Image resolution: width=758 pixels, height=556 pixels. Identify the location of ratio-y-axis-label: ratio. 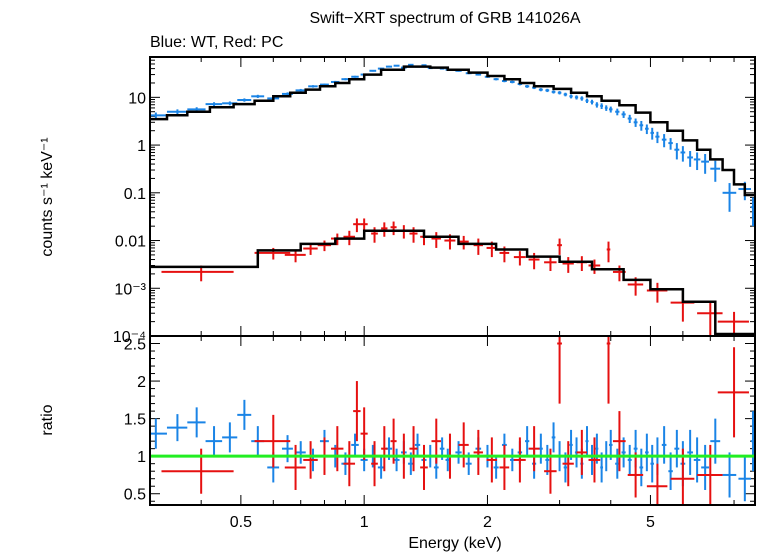
(47, 419).